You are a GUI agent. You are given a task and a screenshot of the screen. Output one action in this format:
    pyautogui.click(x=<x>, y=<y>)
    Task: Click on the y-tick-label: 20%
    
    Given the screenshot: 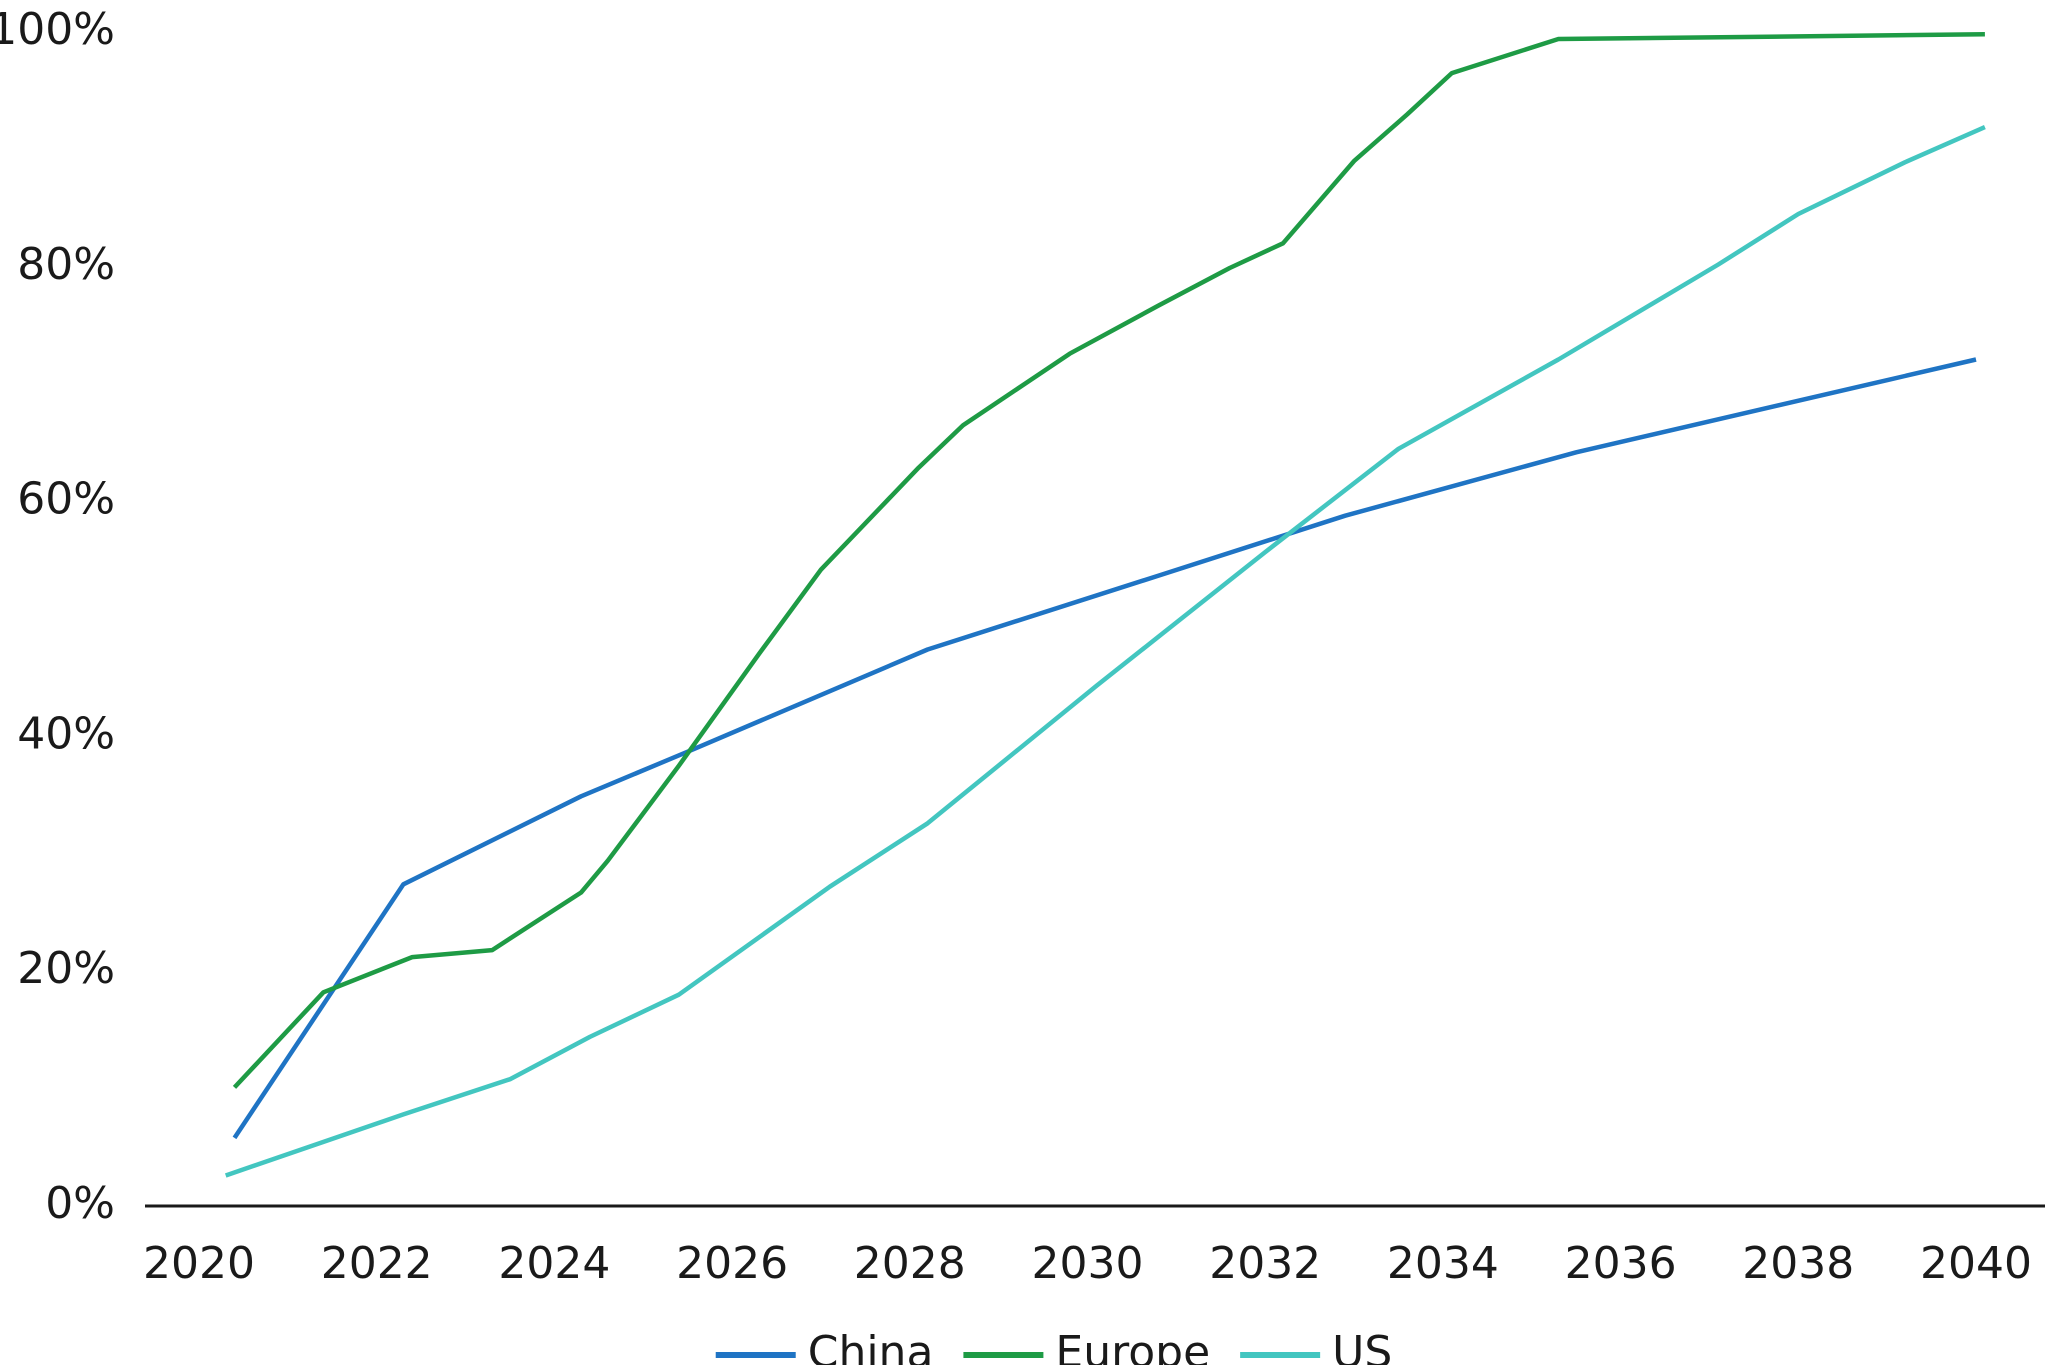 What is the action you would take?
    pyautogui.click(x=66, y=968)
    